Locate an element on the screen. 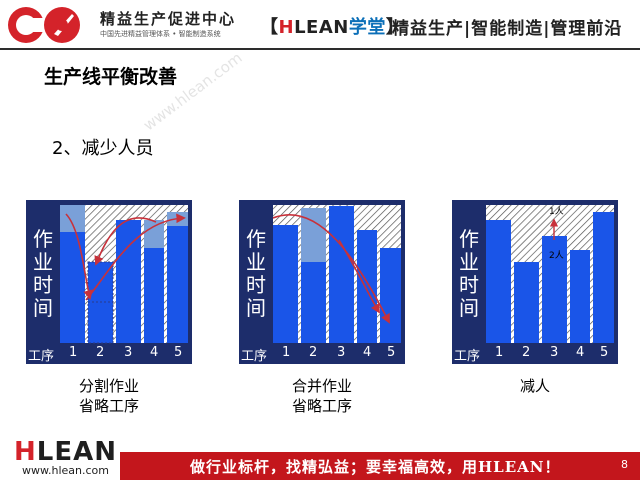 This screenshot has width=640, height=480. footer-bar: 做行业标杆，找精弘益；要幸福高效，用HLEAN！ 8 is located at coordinates (380, 466).